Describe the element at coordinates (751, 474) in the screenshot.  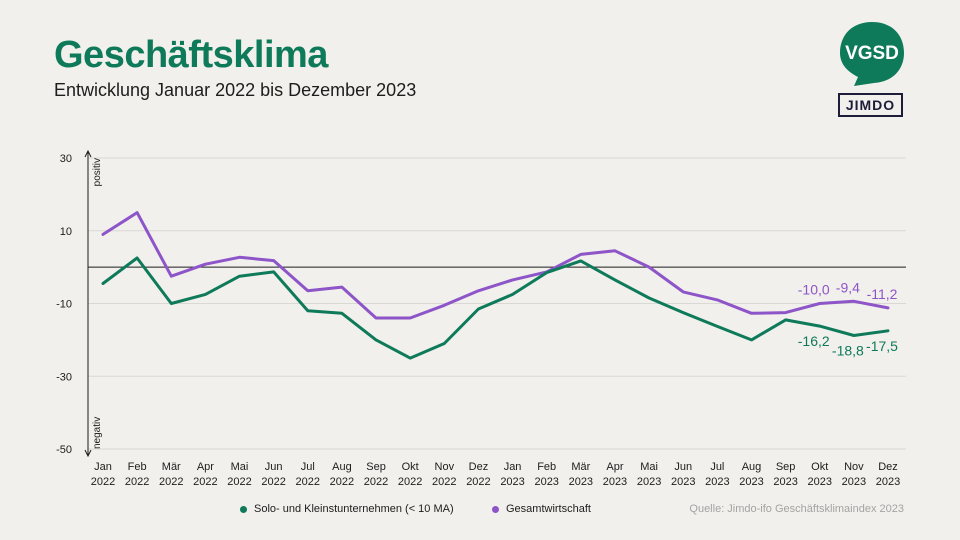
I see `x-tick-label: Aug 2023` at that location.